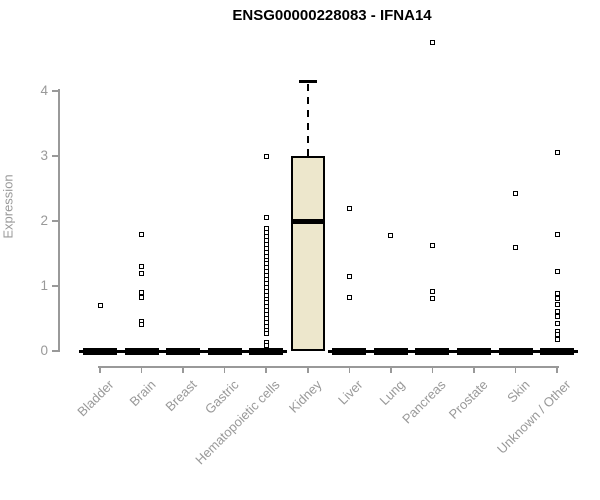 Image resolution: width=600 pixels, height=500 pixels. Describe the element at coordinates (307, 82) in the screenshot. I see `whisker-cap` at that location.